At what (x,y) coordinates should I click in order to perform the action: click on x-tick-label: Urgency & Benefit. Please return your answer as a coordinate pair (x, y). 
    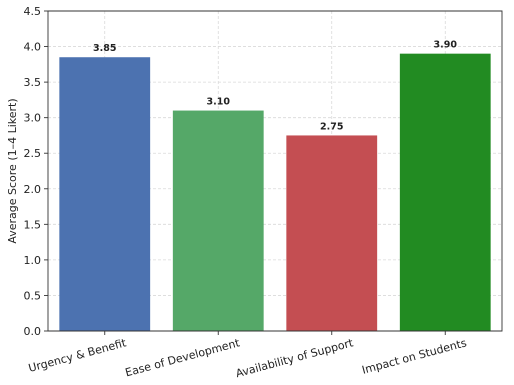
    Looking at the image, I should click on (77, 355).